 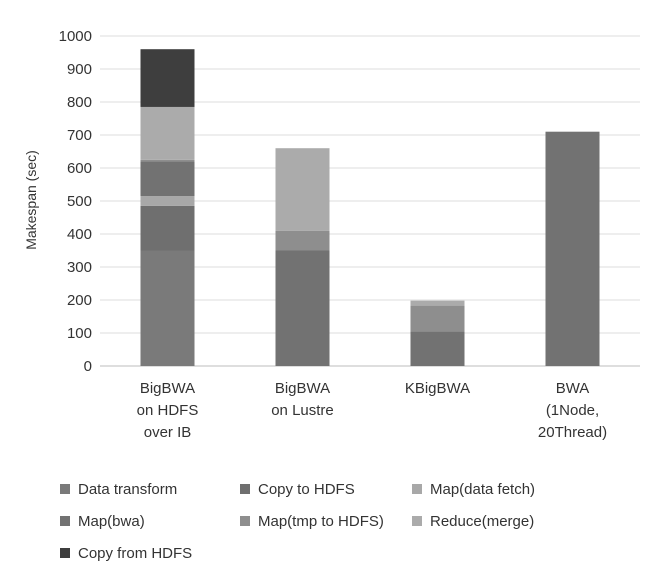 I want to click on legend-item: Copy from HDFS, so click(x=126, y=553).